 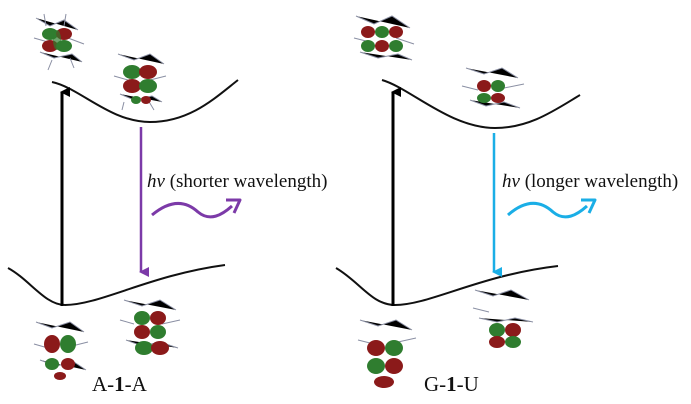 I want to click on emission-label-right: hv (longer wavelength), so click(x=590, y=182).